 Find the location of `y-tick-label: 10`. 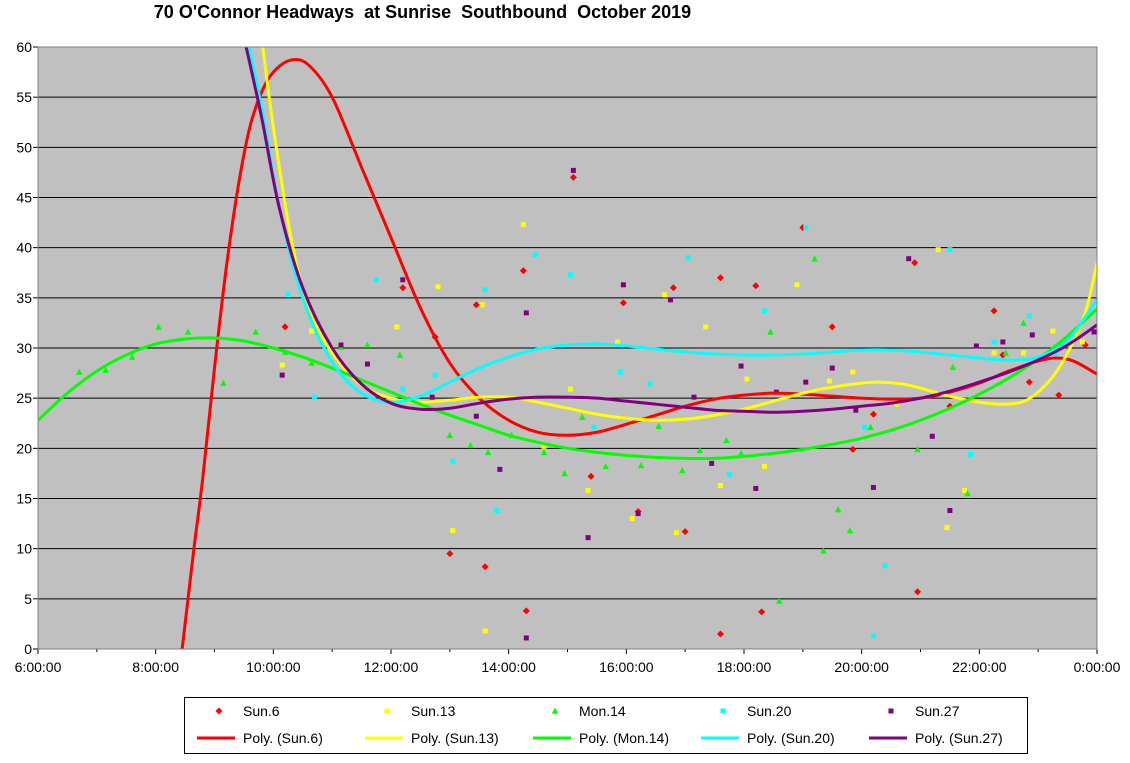

y-tick-label: 10 is located at coordinates (24, 549).